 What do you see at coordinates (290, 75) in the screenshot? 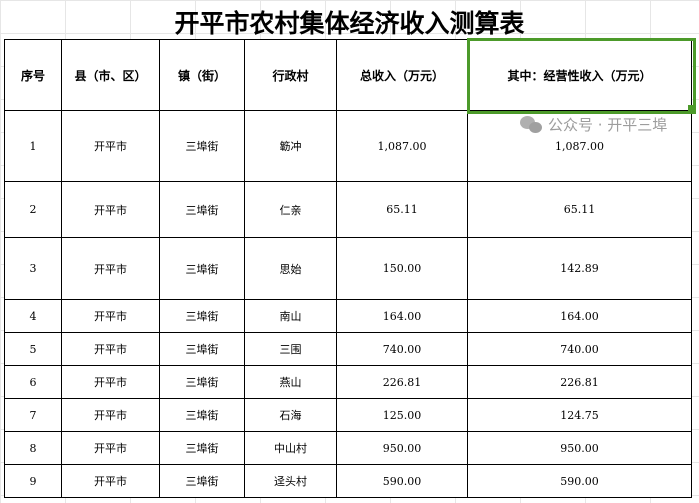
I see `header-village: 行政村` at bounding box center [290, 75].